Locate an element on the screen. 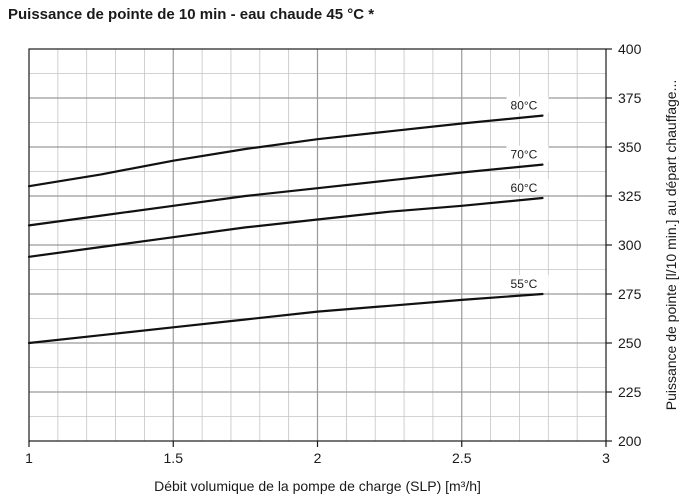 The width and height of the screenshot is (686, 502). x-axis-ticks: 1 1.5 2 2.5 3 is located at coordinates (317, 453).